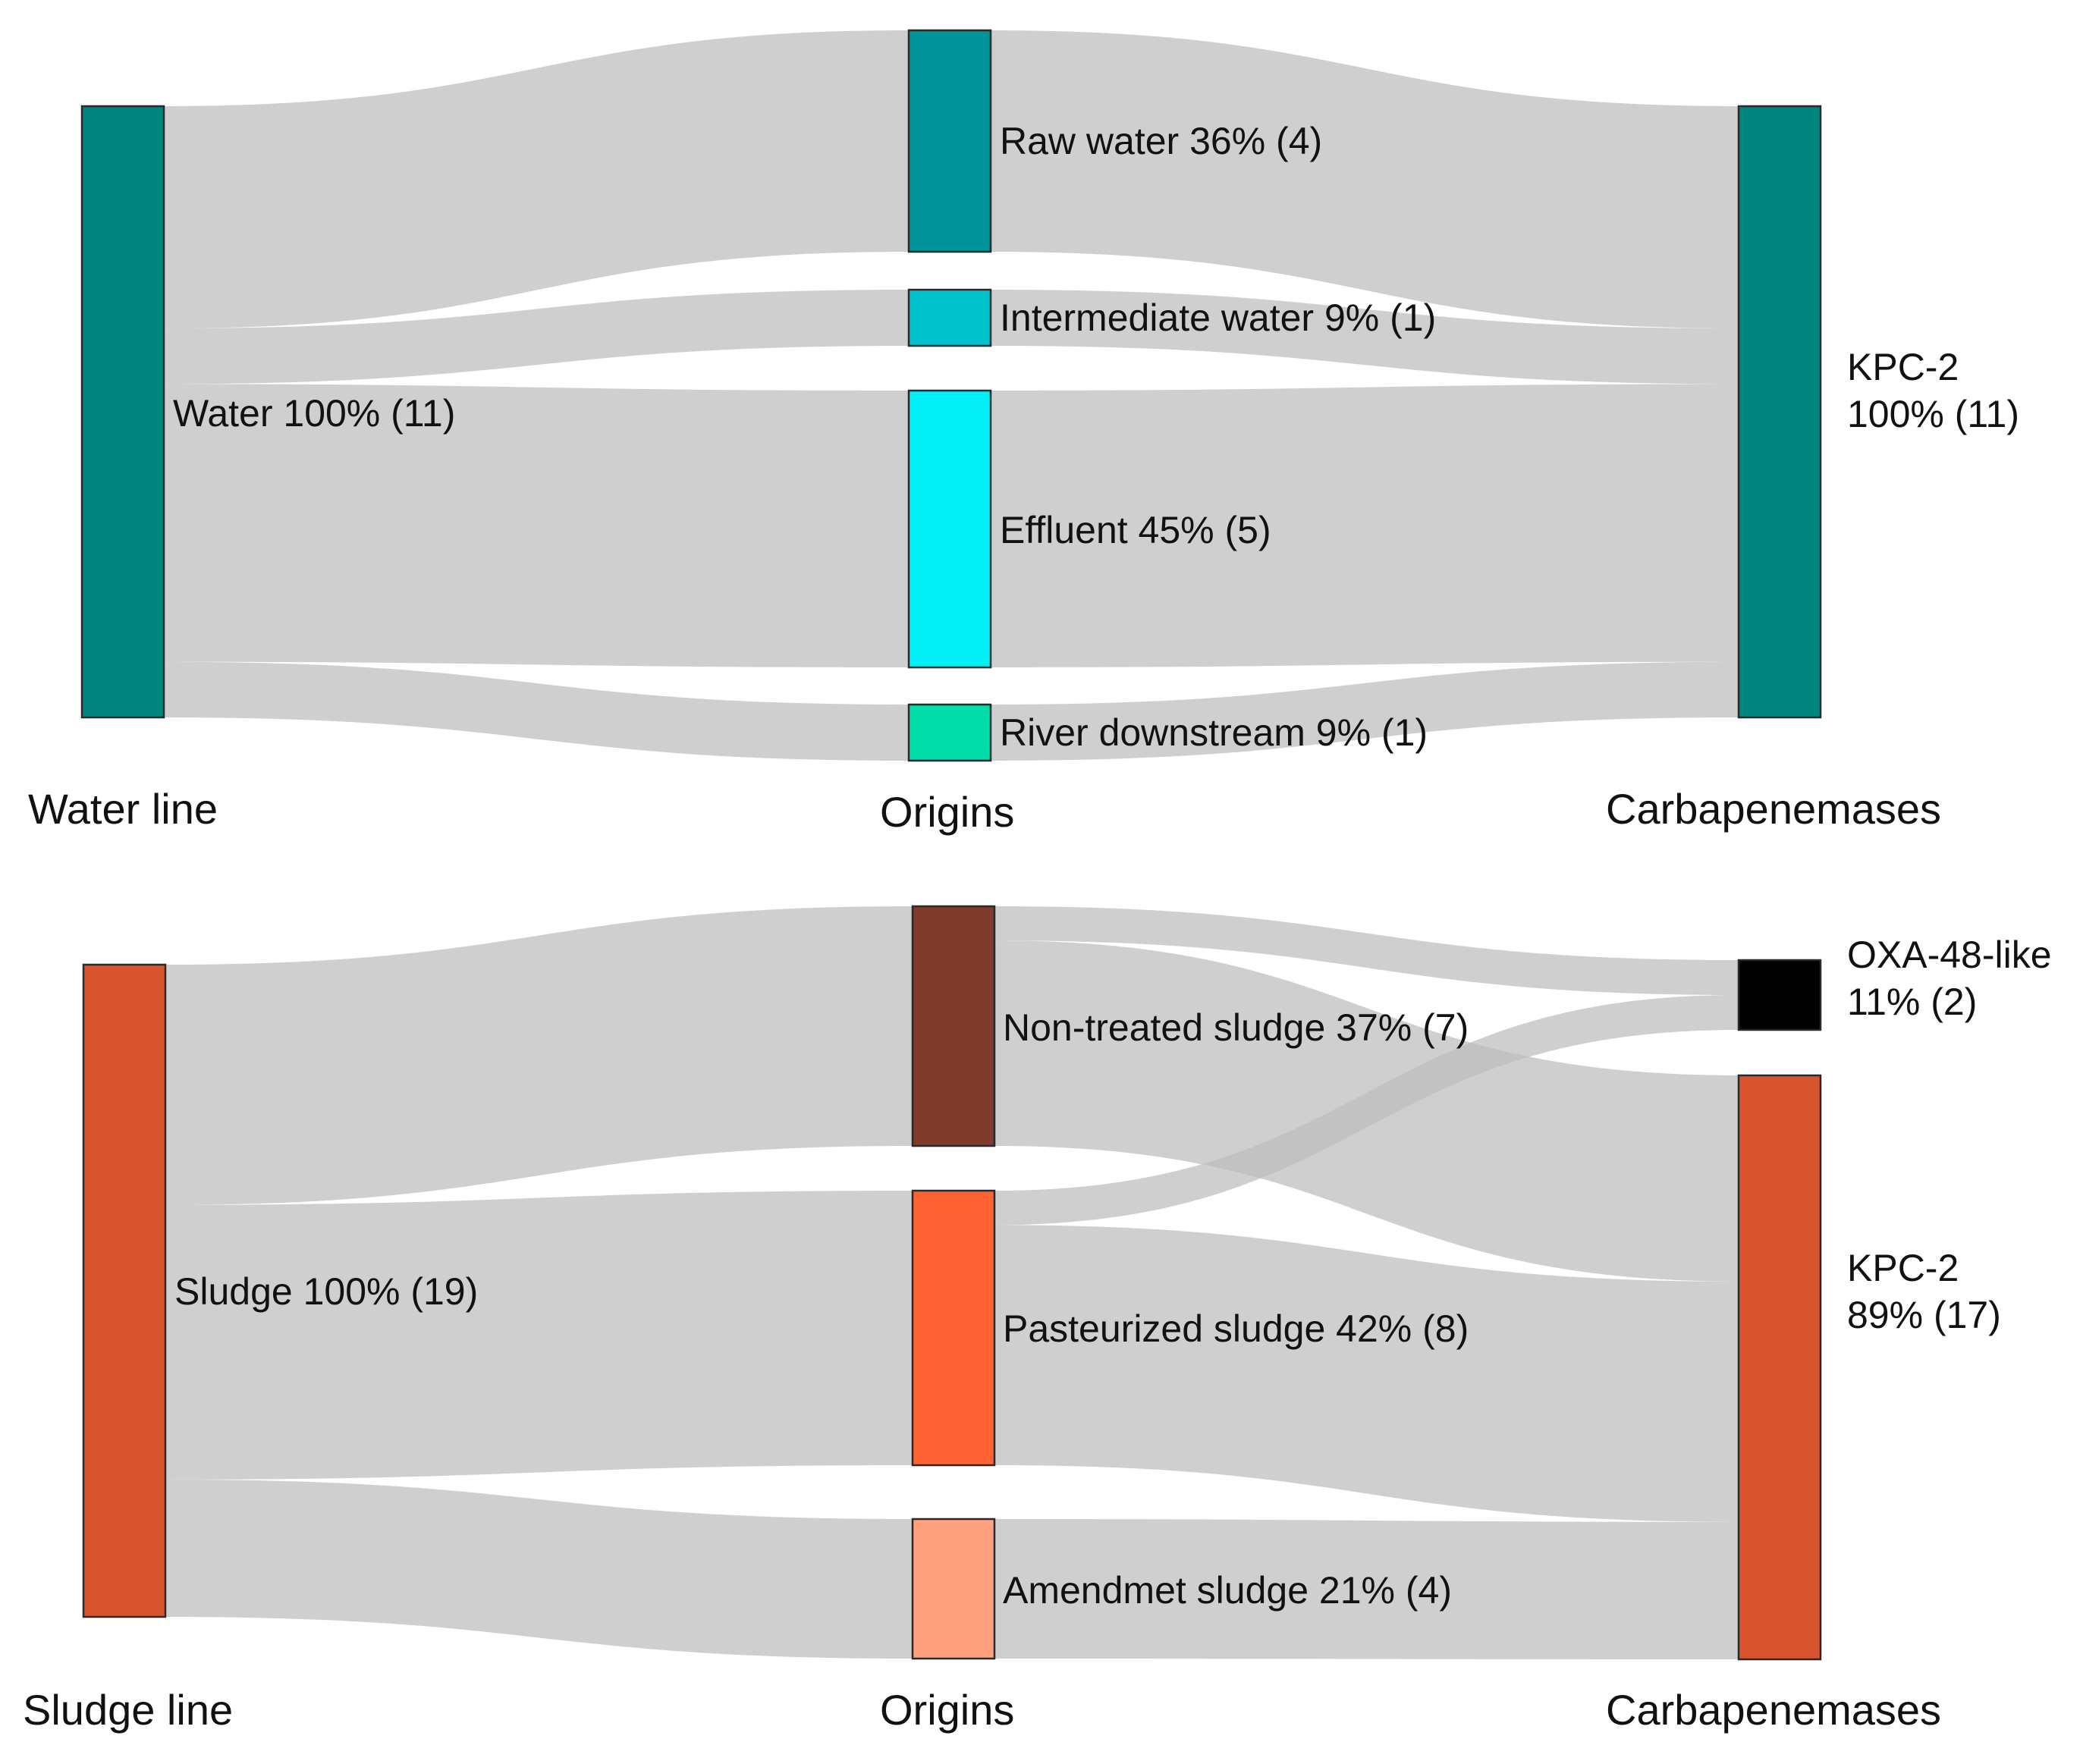  What do you see at coordinates (1366, 1374) in the screenshot?
I see `link-pasteurized_sludge-to-kpc2_sludge` at bounding box center [1366, 1374].